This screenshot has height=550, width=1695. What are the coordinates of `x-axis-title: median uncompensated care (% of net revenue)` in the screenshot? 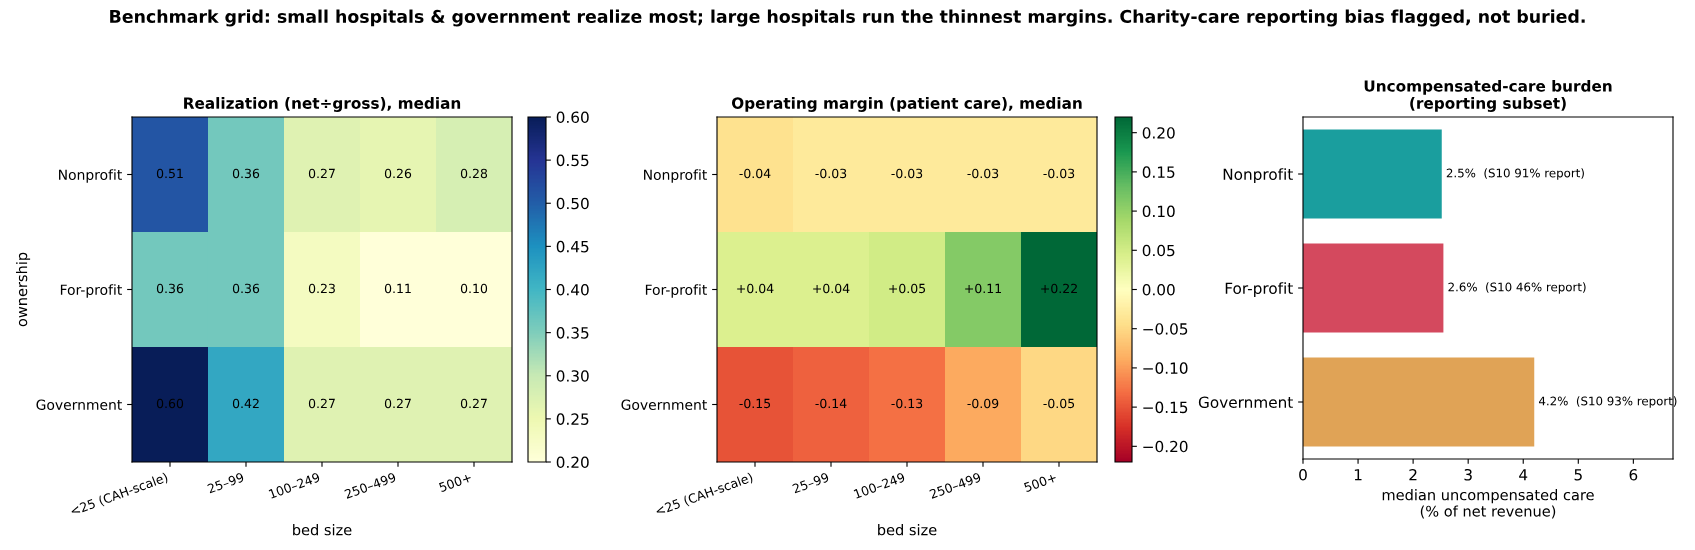 It's located at (1488, 504).